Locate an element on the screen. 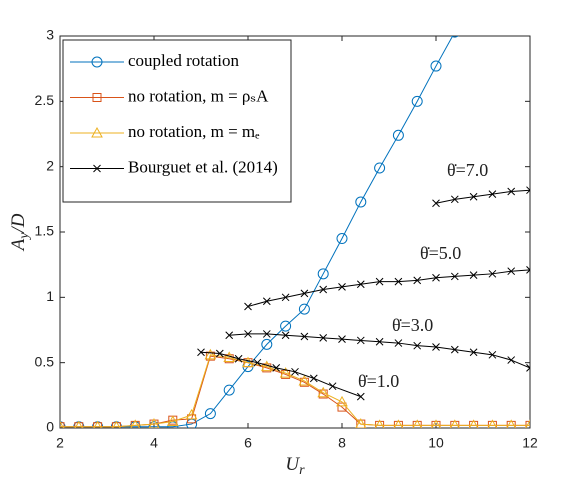 The height and width of the screenshot is (484, 586). x-label-base: U is located at coordinates (292, 464).